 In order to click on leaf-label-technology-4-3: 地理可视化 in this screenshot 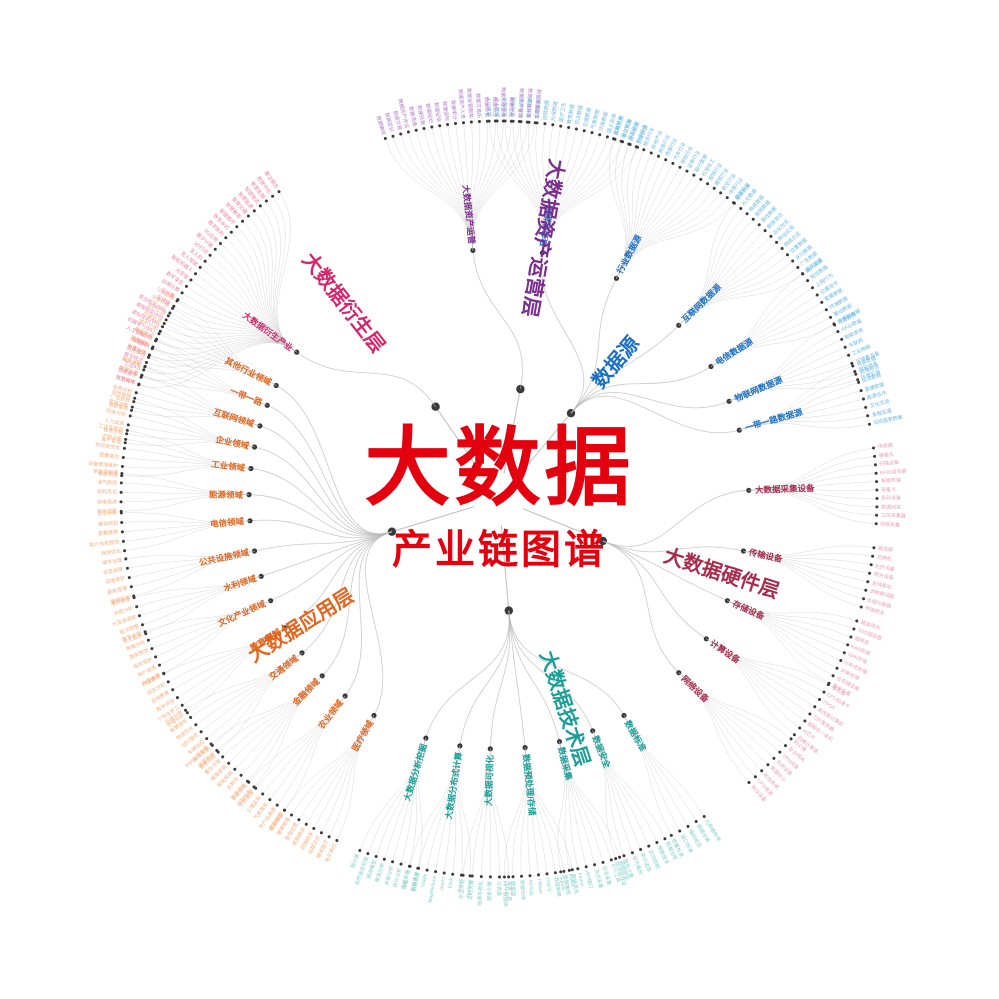, I will do `click(481, 893)`.